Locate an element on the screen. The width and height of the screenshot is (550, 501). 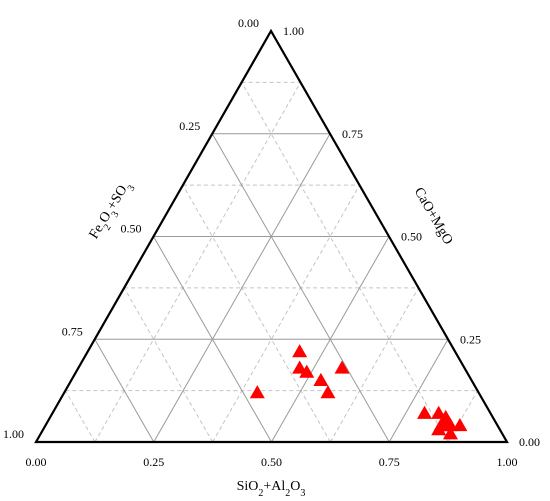
right-tick-label: 0.25 is located at coordinates (470, 339).